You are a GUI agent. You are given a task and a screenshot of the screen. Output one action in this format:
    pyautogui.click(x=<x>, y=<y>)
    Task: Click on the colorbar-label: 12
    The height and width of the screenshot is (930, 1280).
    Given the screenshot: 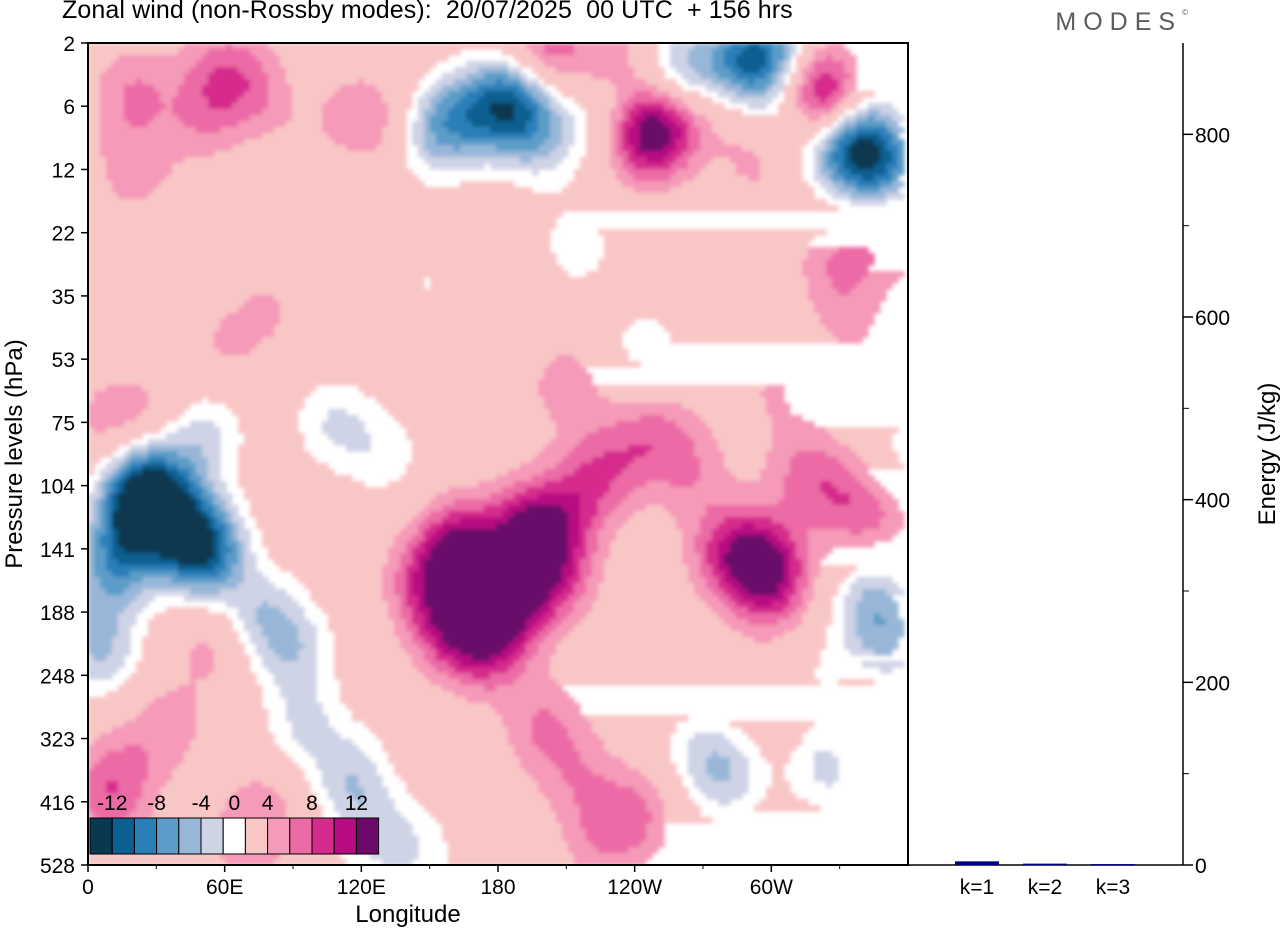 What is the action you would take?
    pyautogui.click(x=356, y=803)
    